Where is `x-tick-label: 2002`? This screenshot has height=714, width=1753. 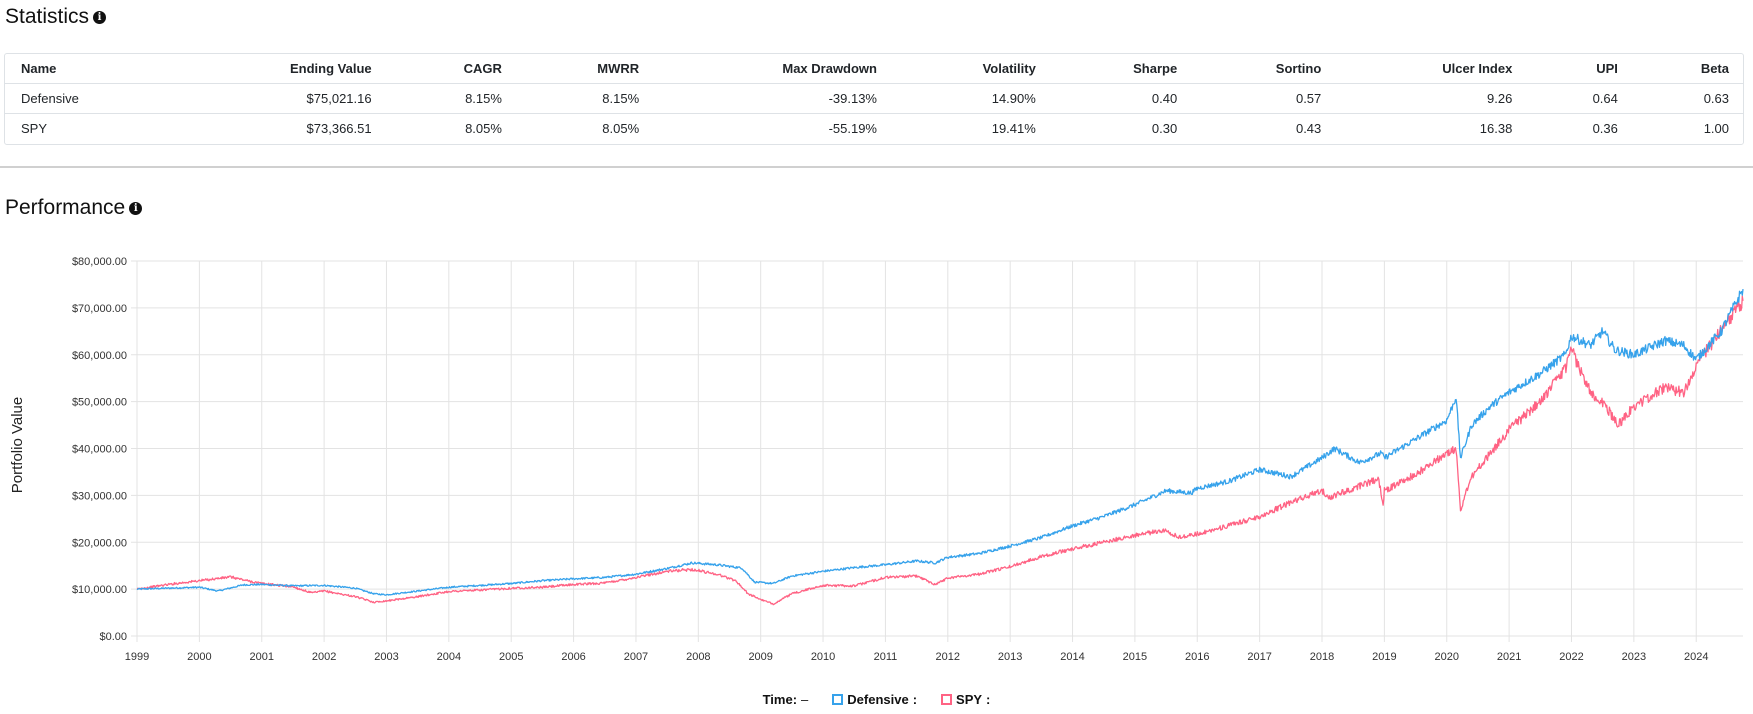 x-tick-label: 2002 is located at coordinates (324, 657).